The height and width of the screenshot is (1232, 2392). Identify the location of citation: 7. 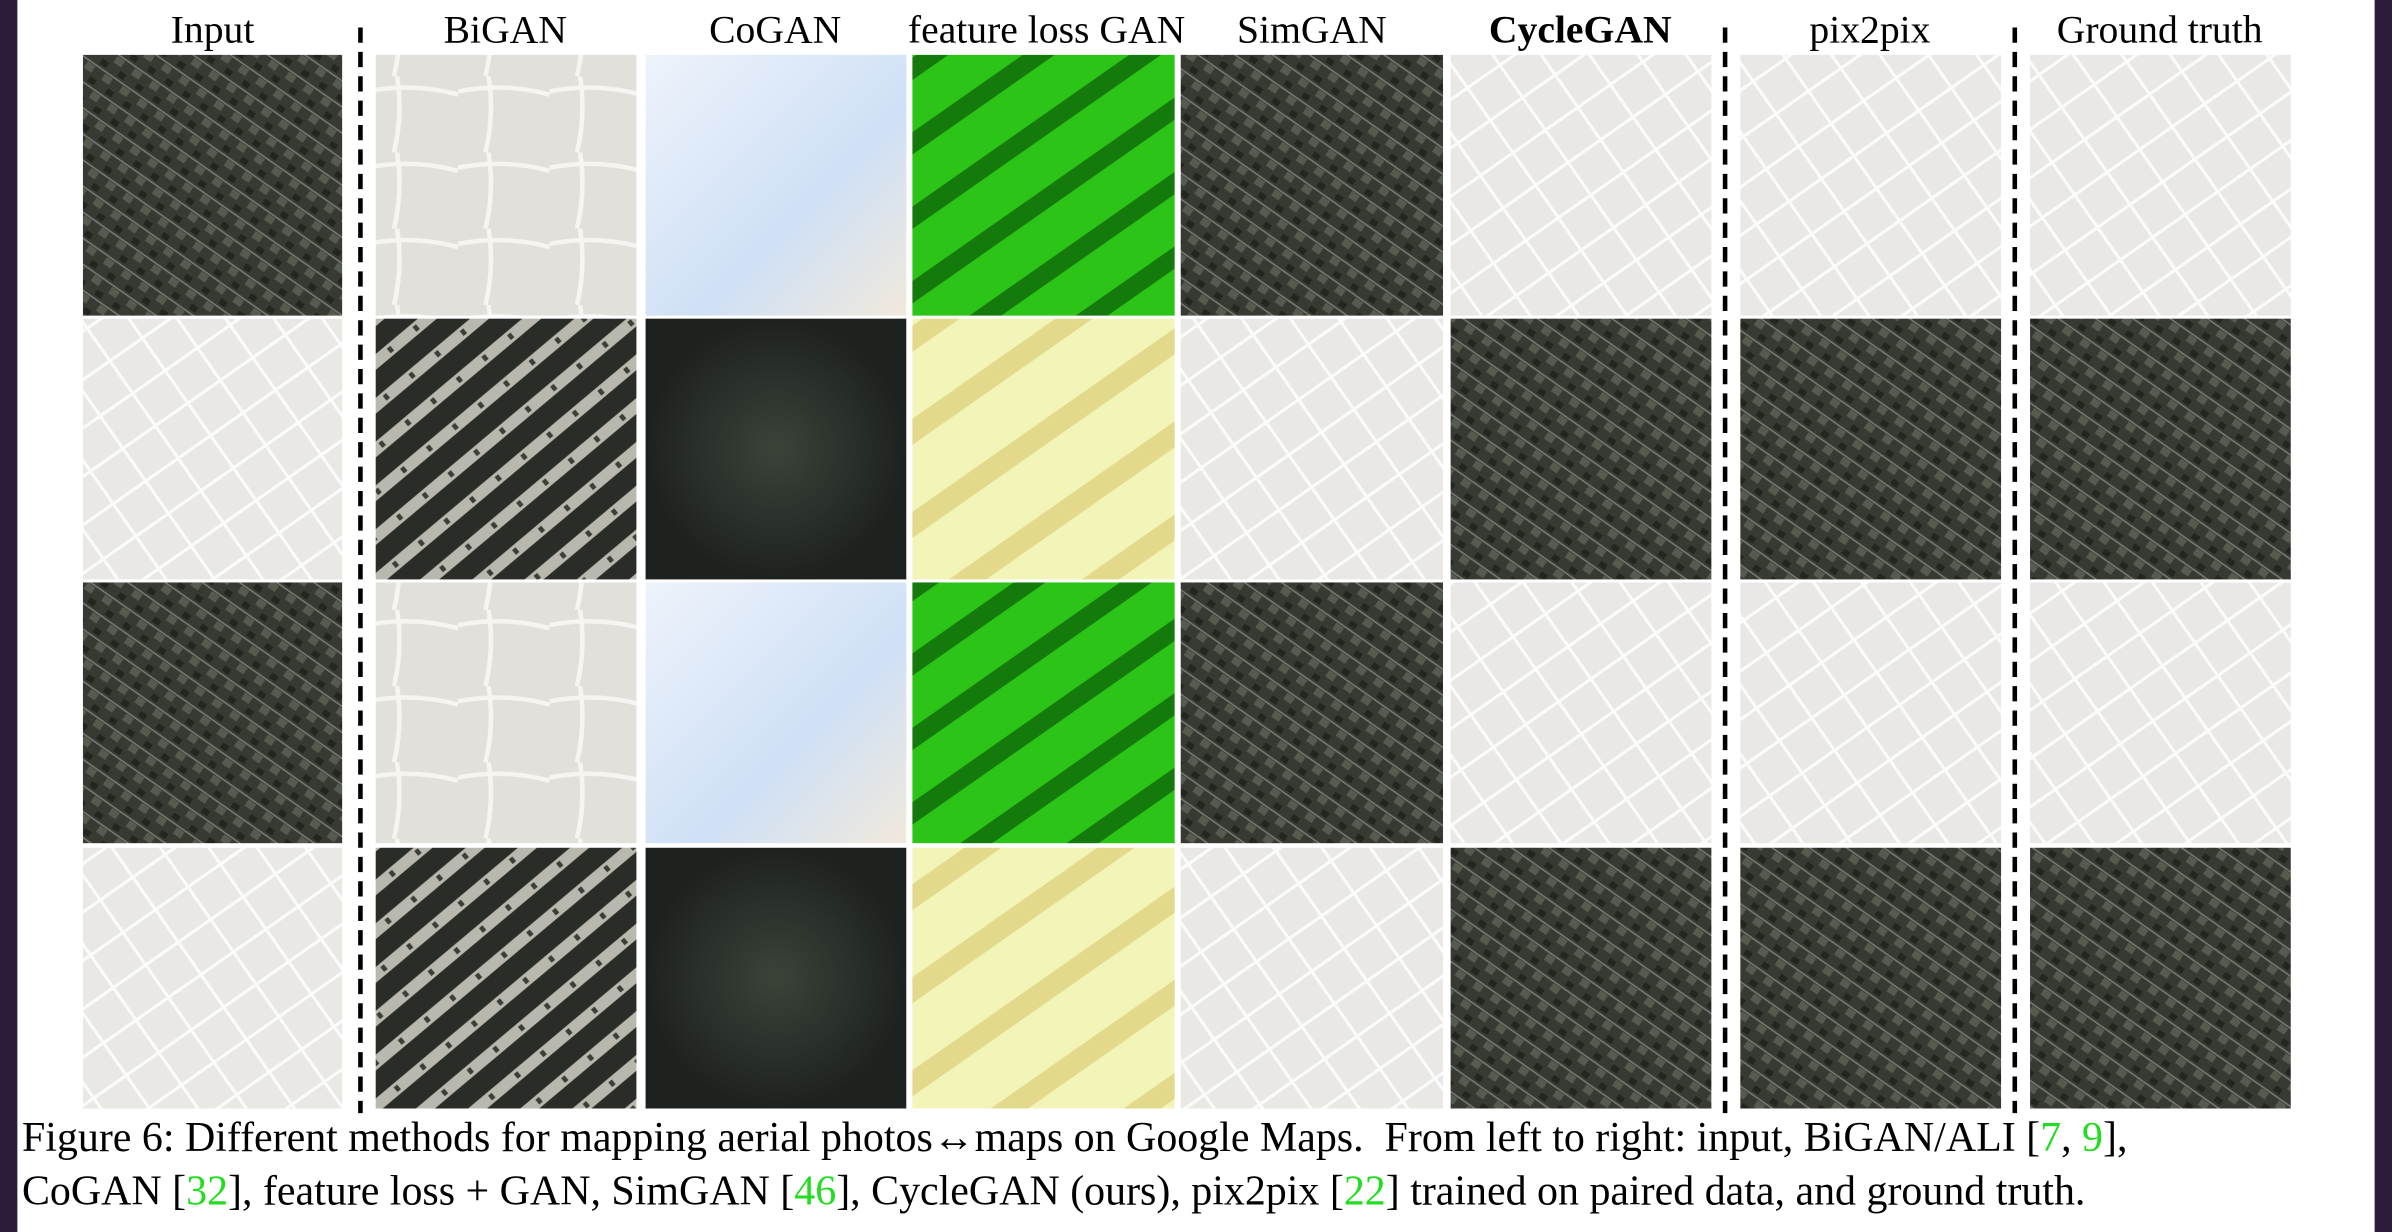
(2050, 1138).